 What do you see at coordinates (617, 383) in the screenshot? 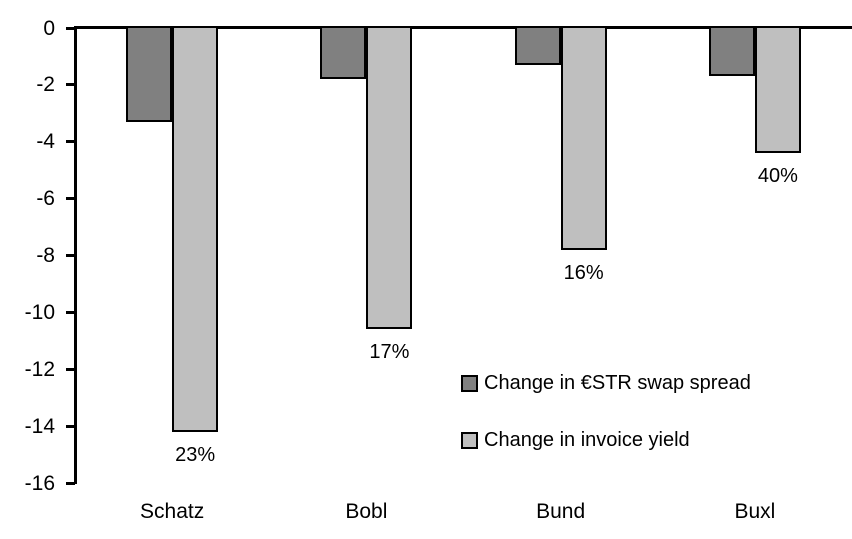
I see `legend-label-swap-spread: Change in €STR swap spread` at bounding box center [617, 383].